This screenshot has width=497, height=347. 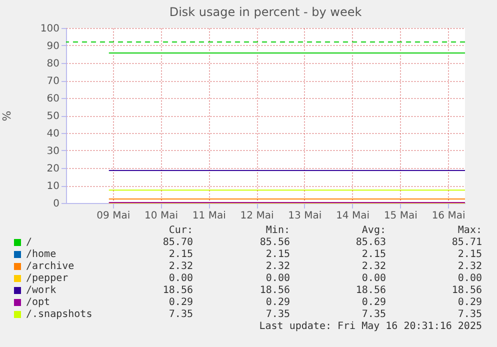 What do you see at coordinates (53, 134) in the screenshot?
I see `y-tick-label: 40` at bounding box center [53, 134].